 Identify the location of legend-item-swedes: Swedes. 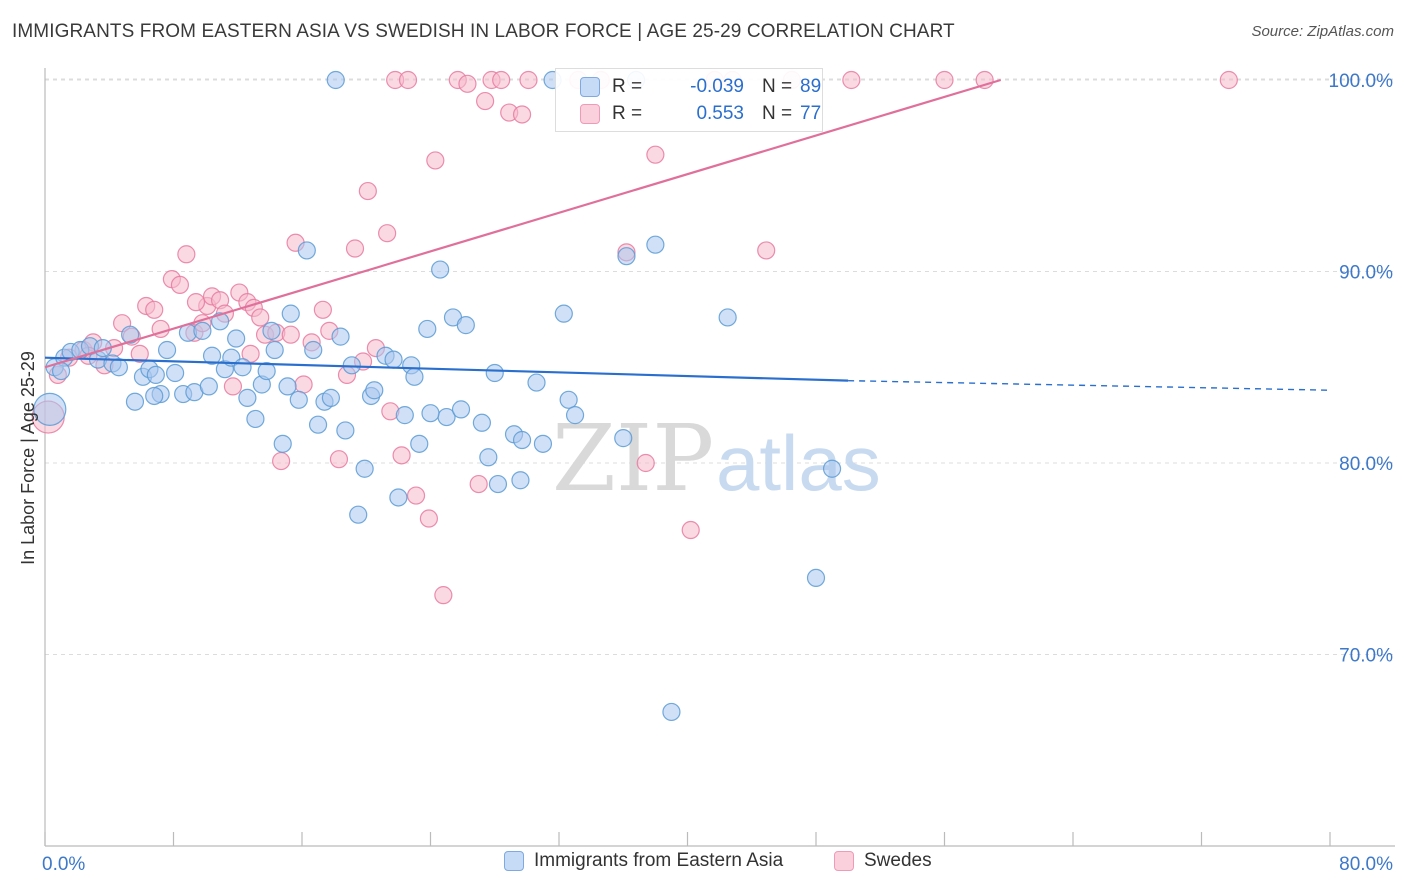
(883, 861).